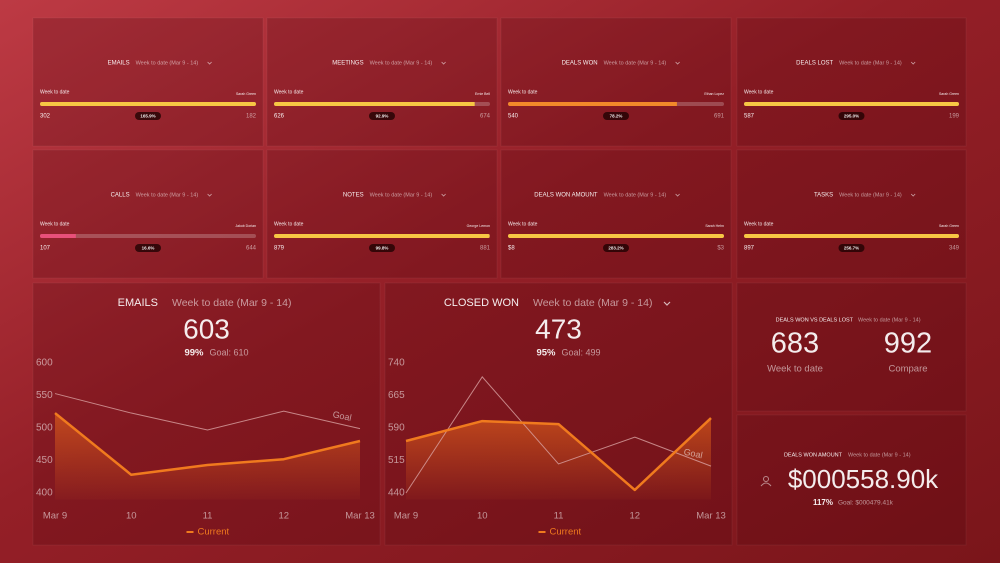  What do you see at coordinates (720, 249) in the screenshot?
I see `tile-goal: $3` at bounding box center [720, 249].